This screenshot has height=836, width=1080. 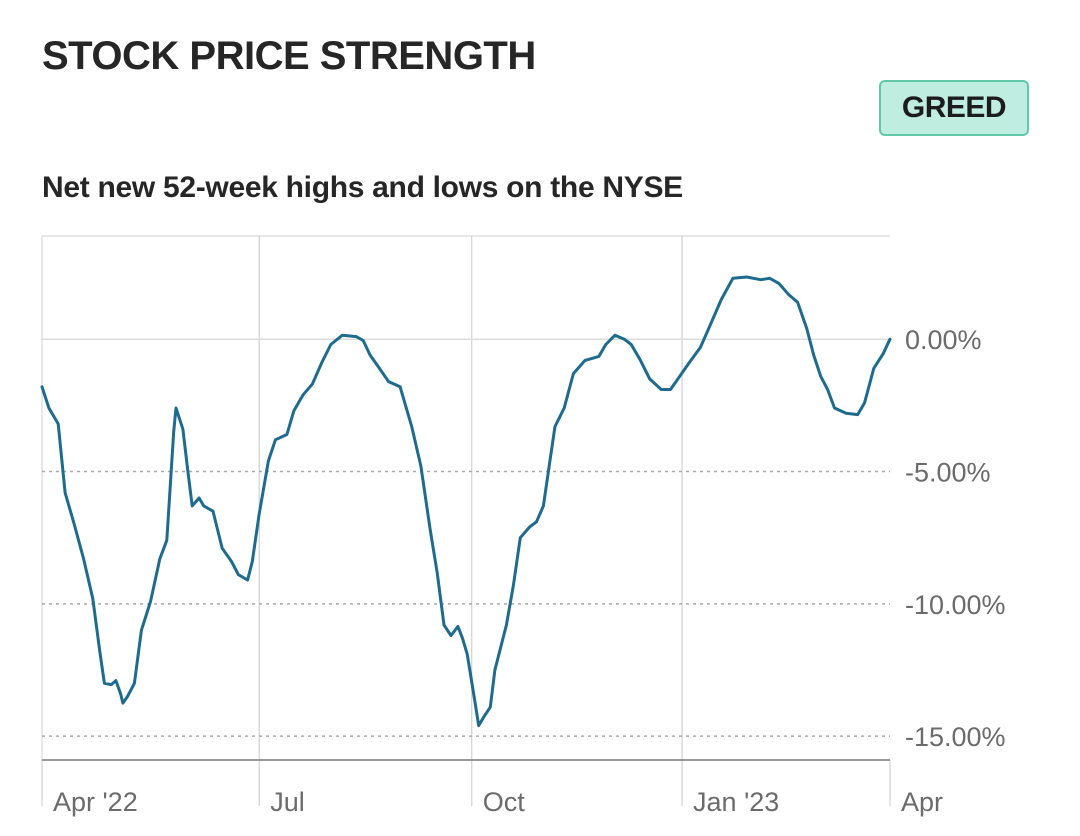 I want to click on x-tick-label: Apr, so click(x=922, y=802).